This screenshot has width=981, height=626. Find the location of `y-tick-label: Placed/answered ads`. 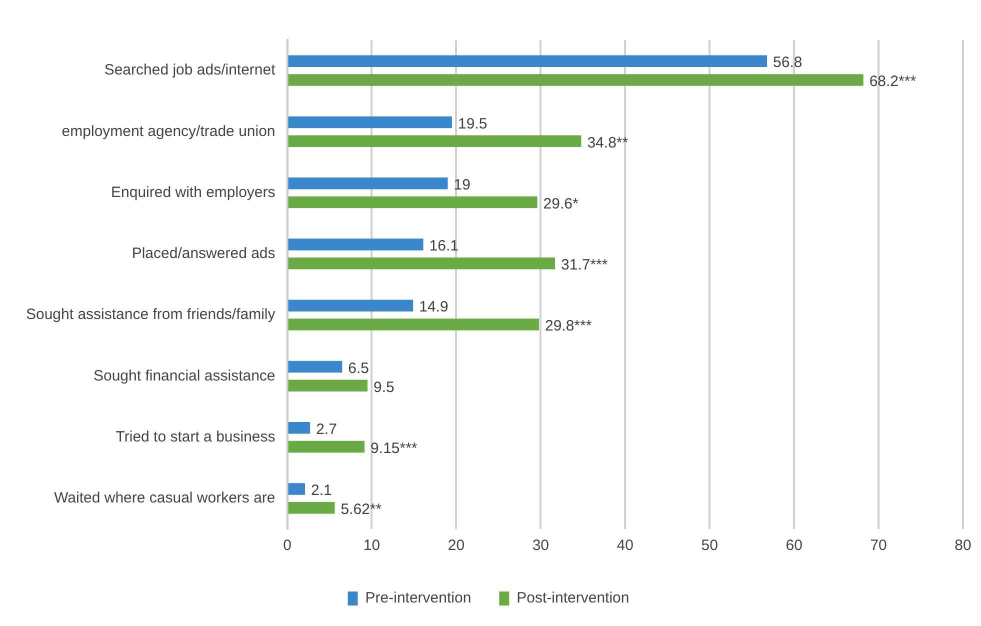

y-tick-label: Placed/answered ads is located at coordinates (204, 253).